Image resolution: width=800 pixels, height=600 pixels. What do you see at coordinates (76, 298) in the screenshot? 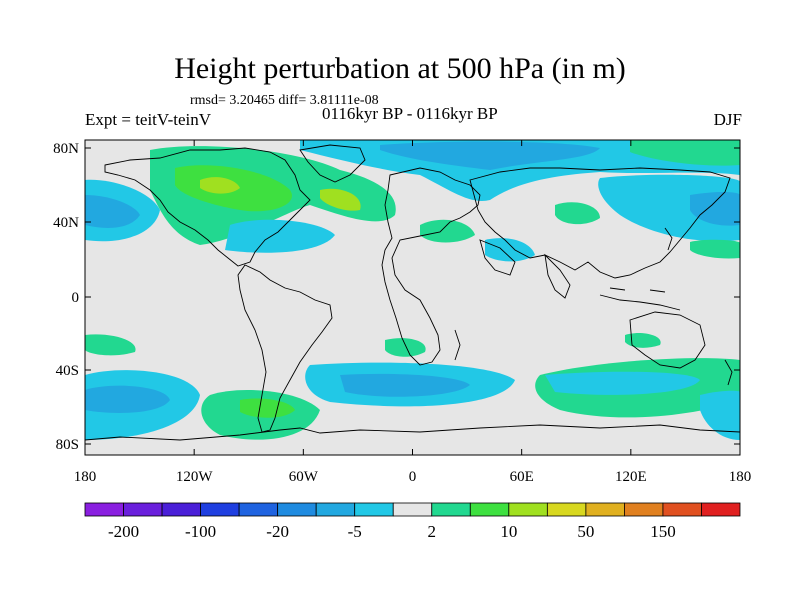
I see `lat-tick-label: 0` at bounding box center [76, 298].